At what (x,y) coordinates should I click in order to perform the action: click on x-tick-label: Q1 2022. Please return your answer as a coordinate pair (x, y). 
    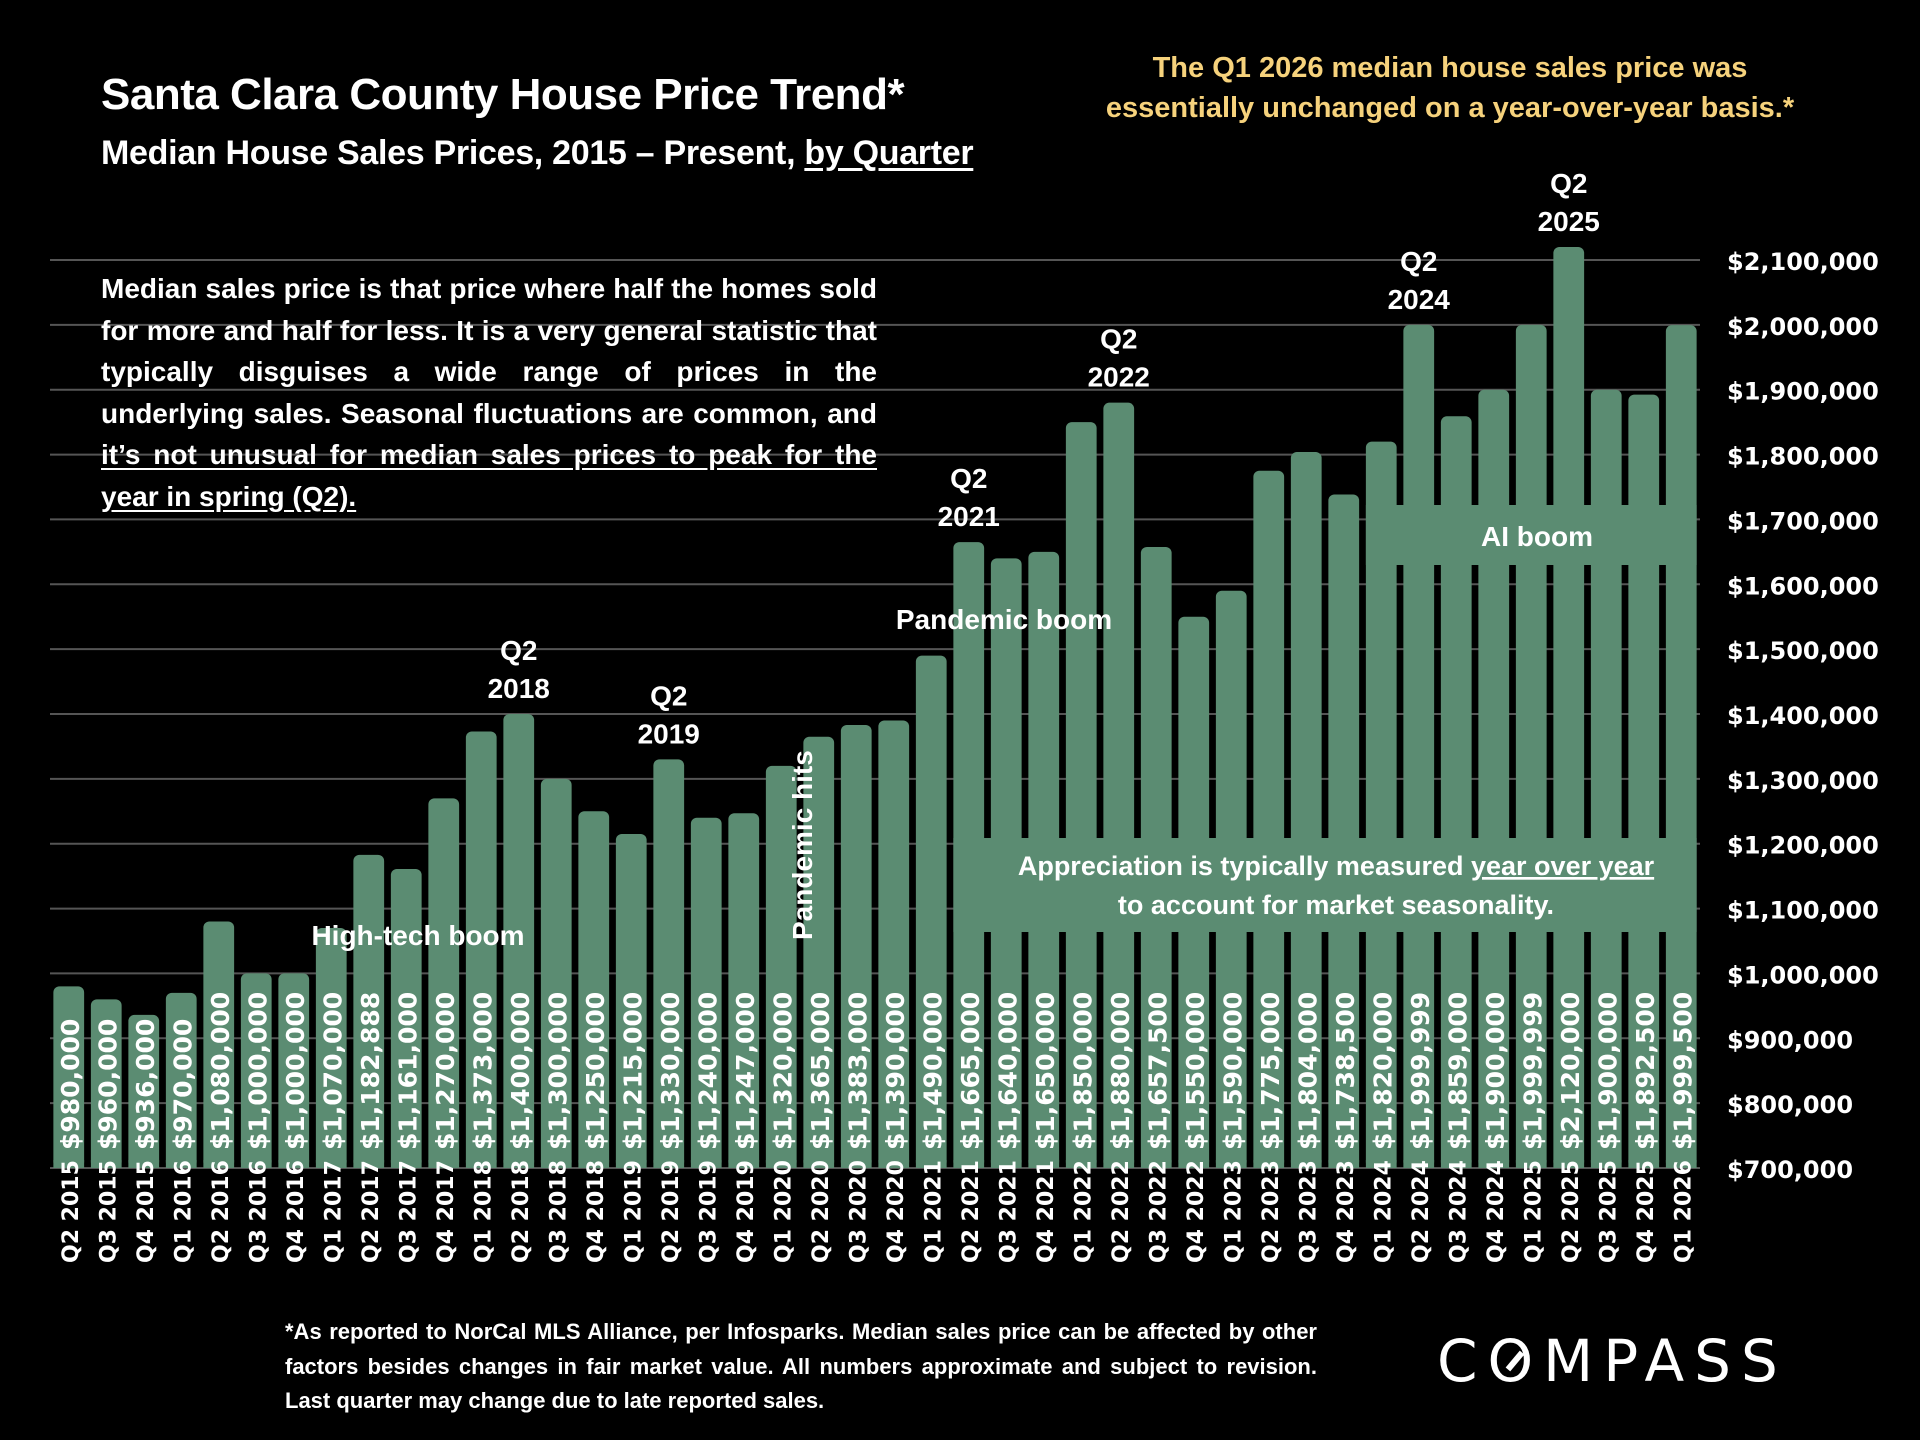
    Looking at the image, I should click on (1083, 1211).